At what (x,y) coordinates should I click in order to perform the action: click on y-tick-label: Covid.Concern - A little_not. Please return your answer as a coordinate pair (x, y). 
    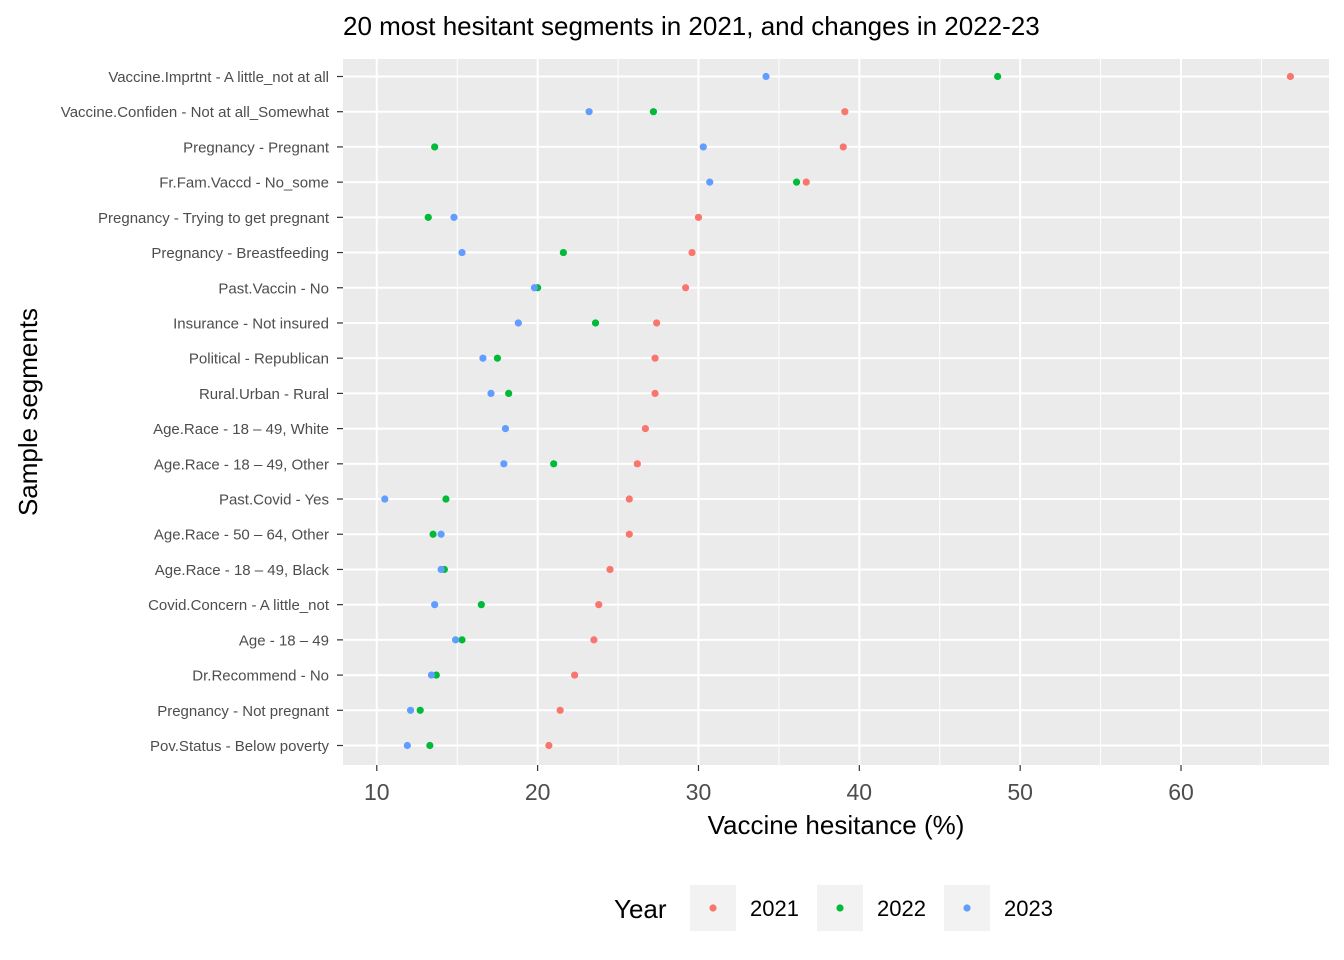
    Looking at the image, I should click on (239, 605).